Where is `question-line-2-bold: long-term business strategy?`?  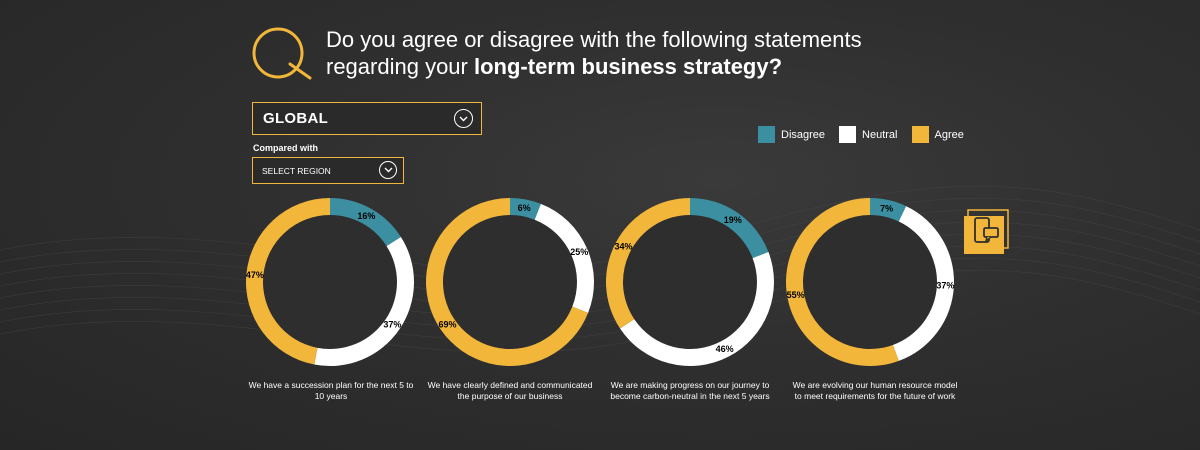 question-line-2-bold: long-term business strategy? is located at coordinates (628, 66).